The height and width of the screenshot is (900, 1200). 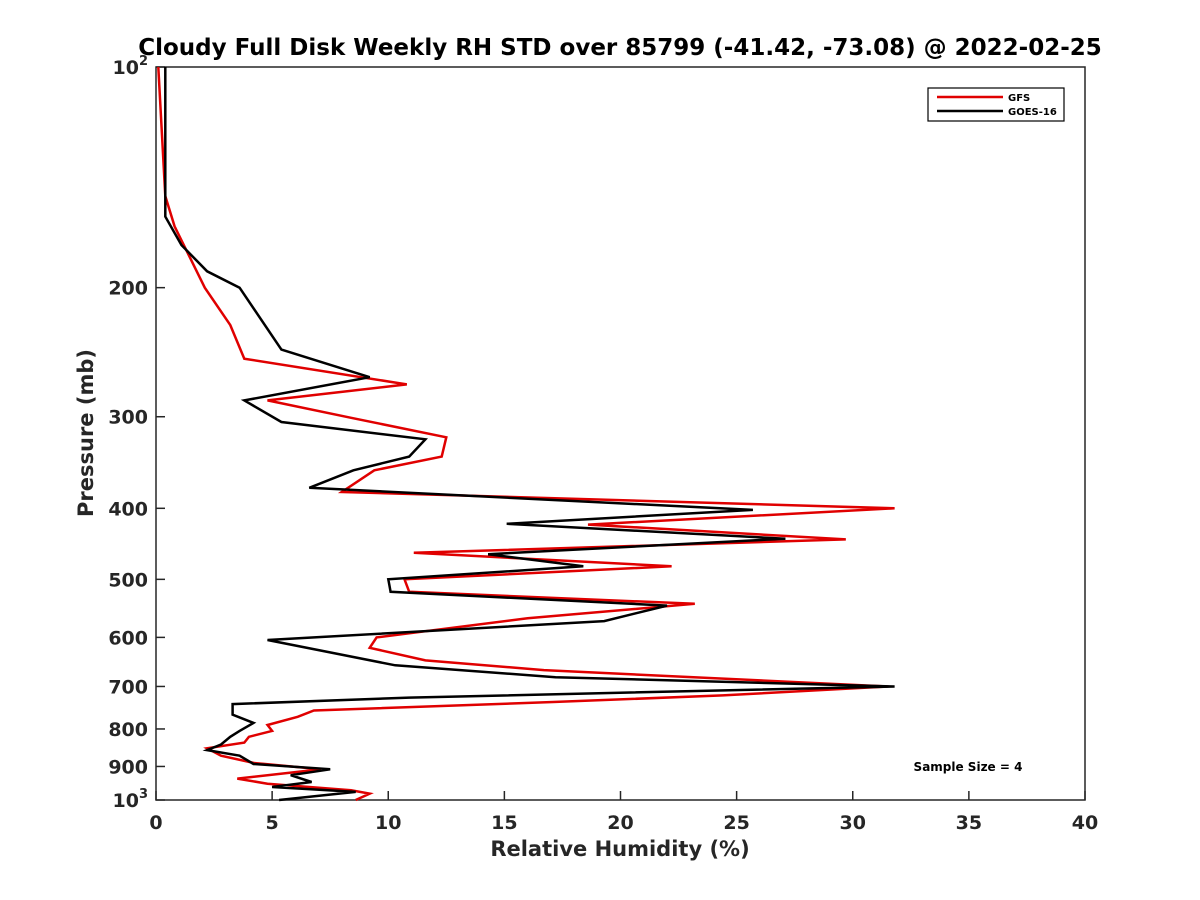 What do you see at coordinates (131, 799) in the screenshot?
I see `y-tick-label: 10³` at bounding box center [131, 799].